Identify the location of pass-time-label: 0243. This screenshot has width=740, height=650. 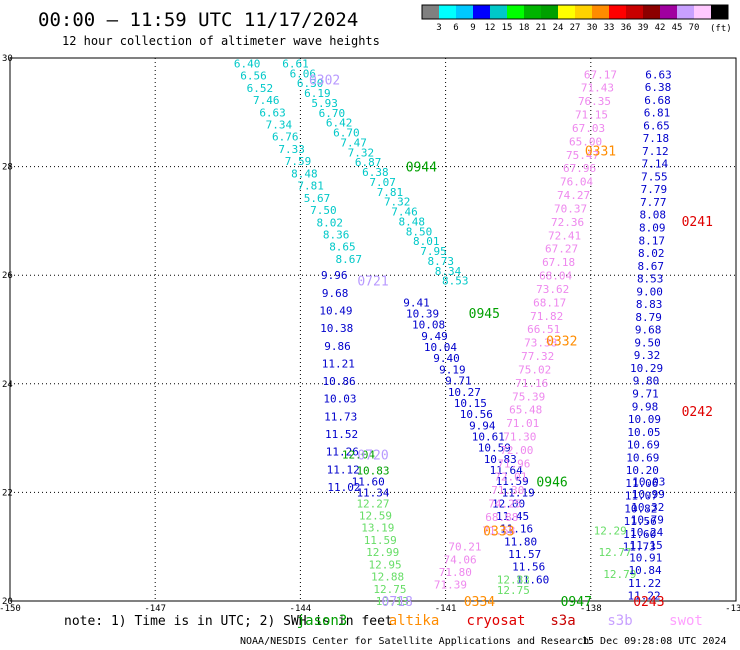
(648, 602).